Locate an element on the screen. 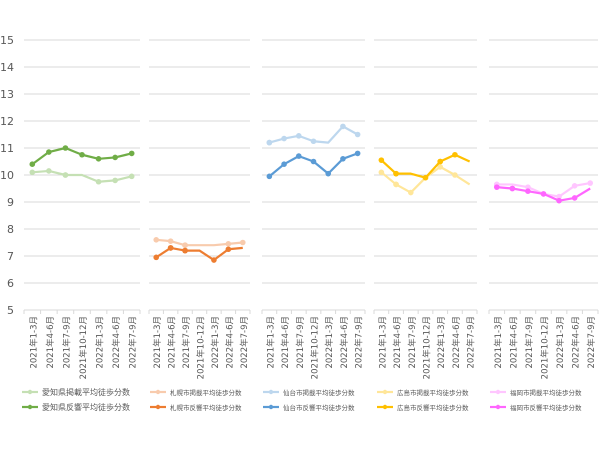 The height and width of the screenshot is (450, 600). legend-label: 札幌市反響平均徒歩分数 is located at coordinates (206, 407).